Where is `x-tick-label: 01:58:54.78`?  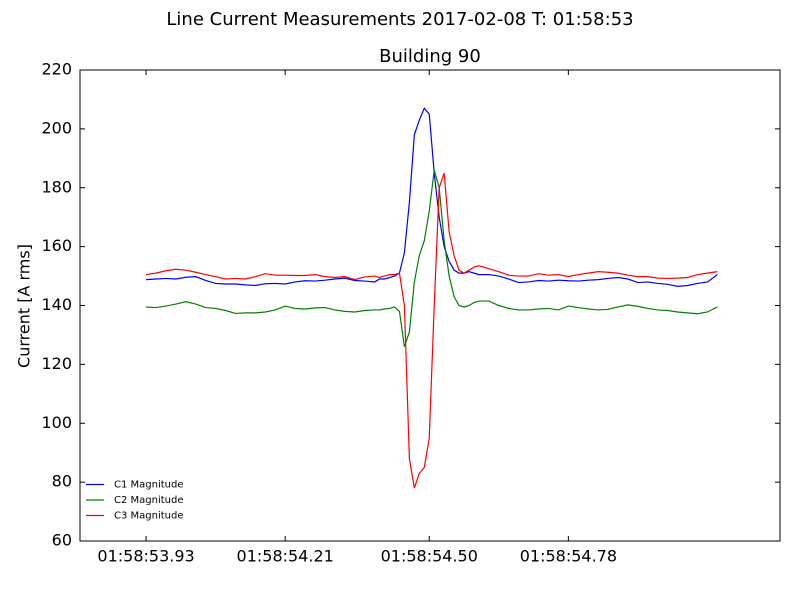 x-tick-label: 01:58:54.78 is located at coordinates (568, 556).